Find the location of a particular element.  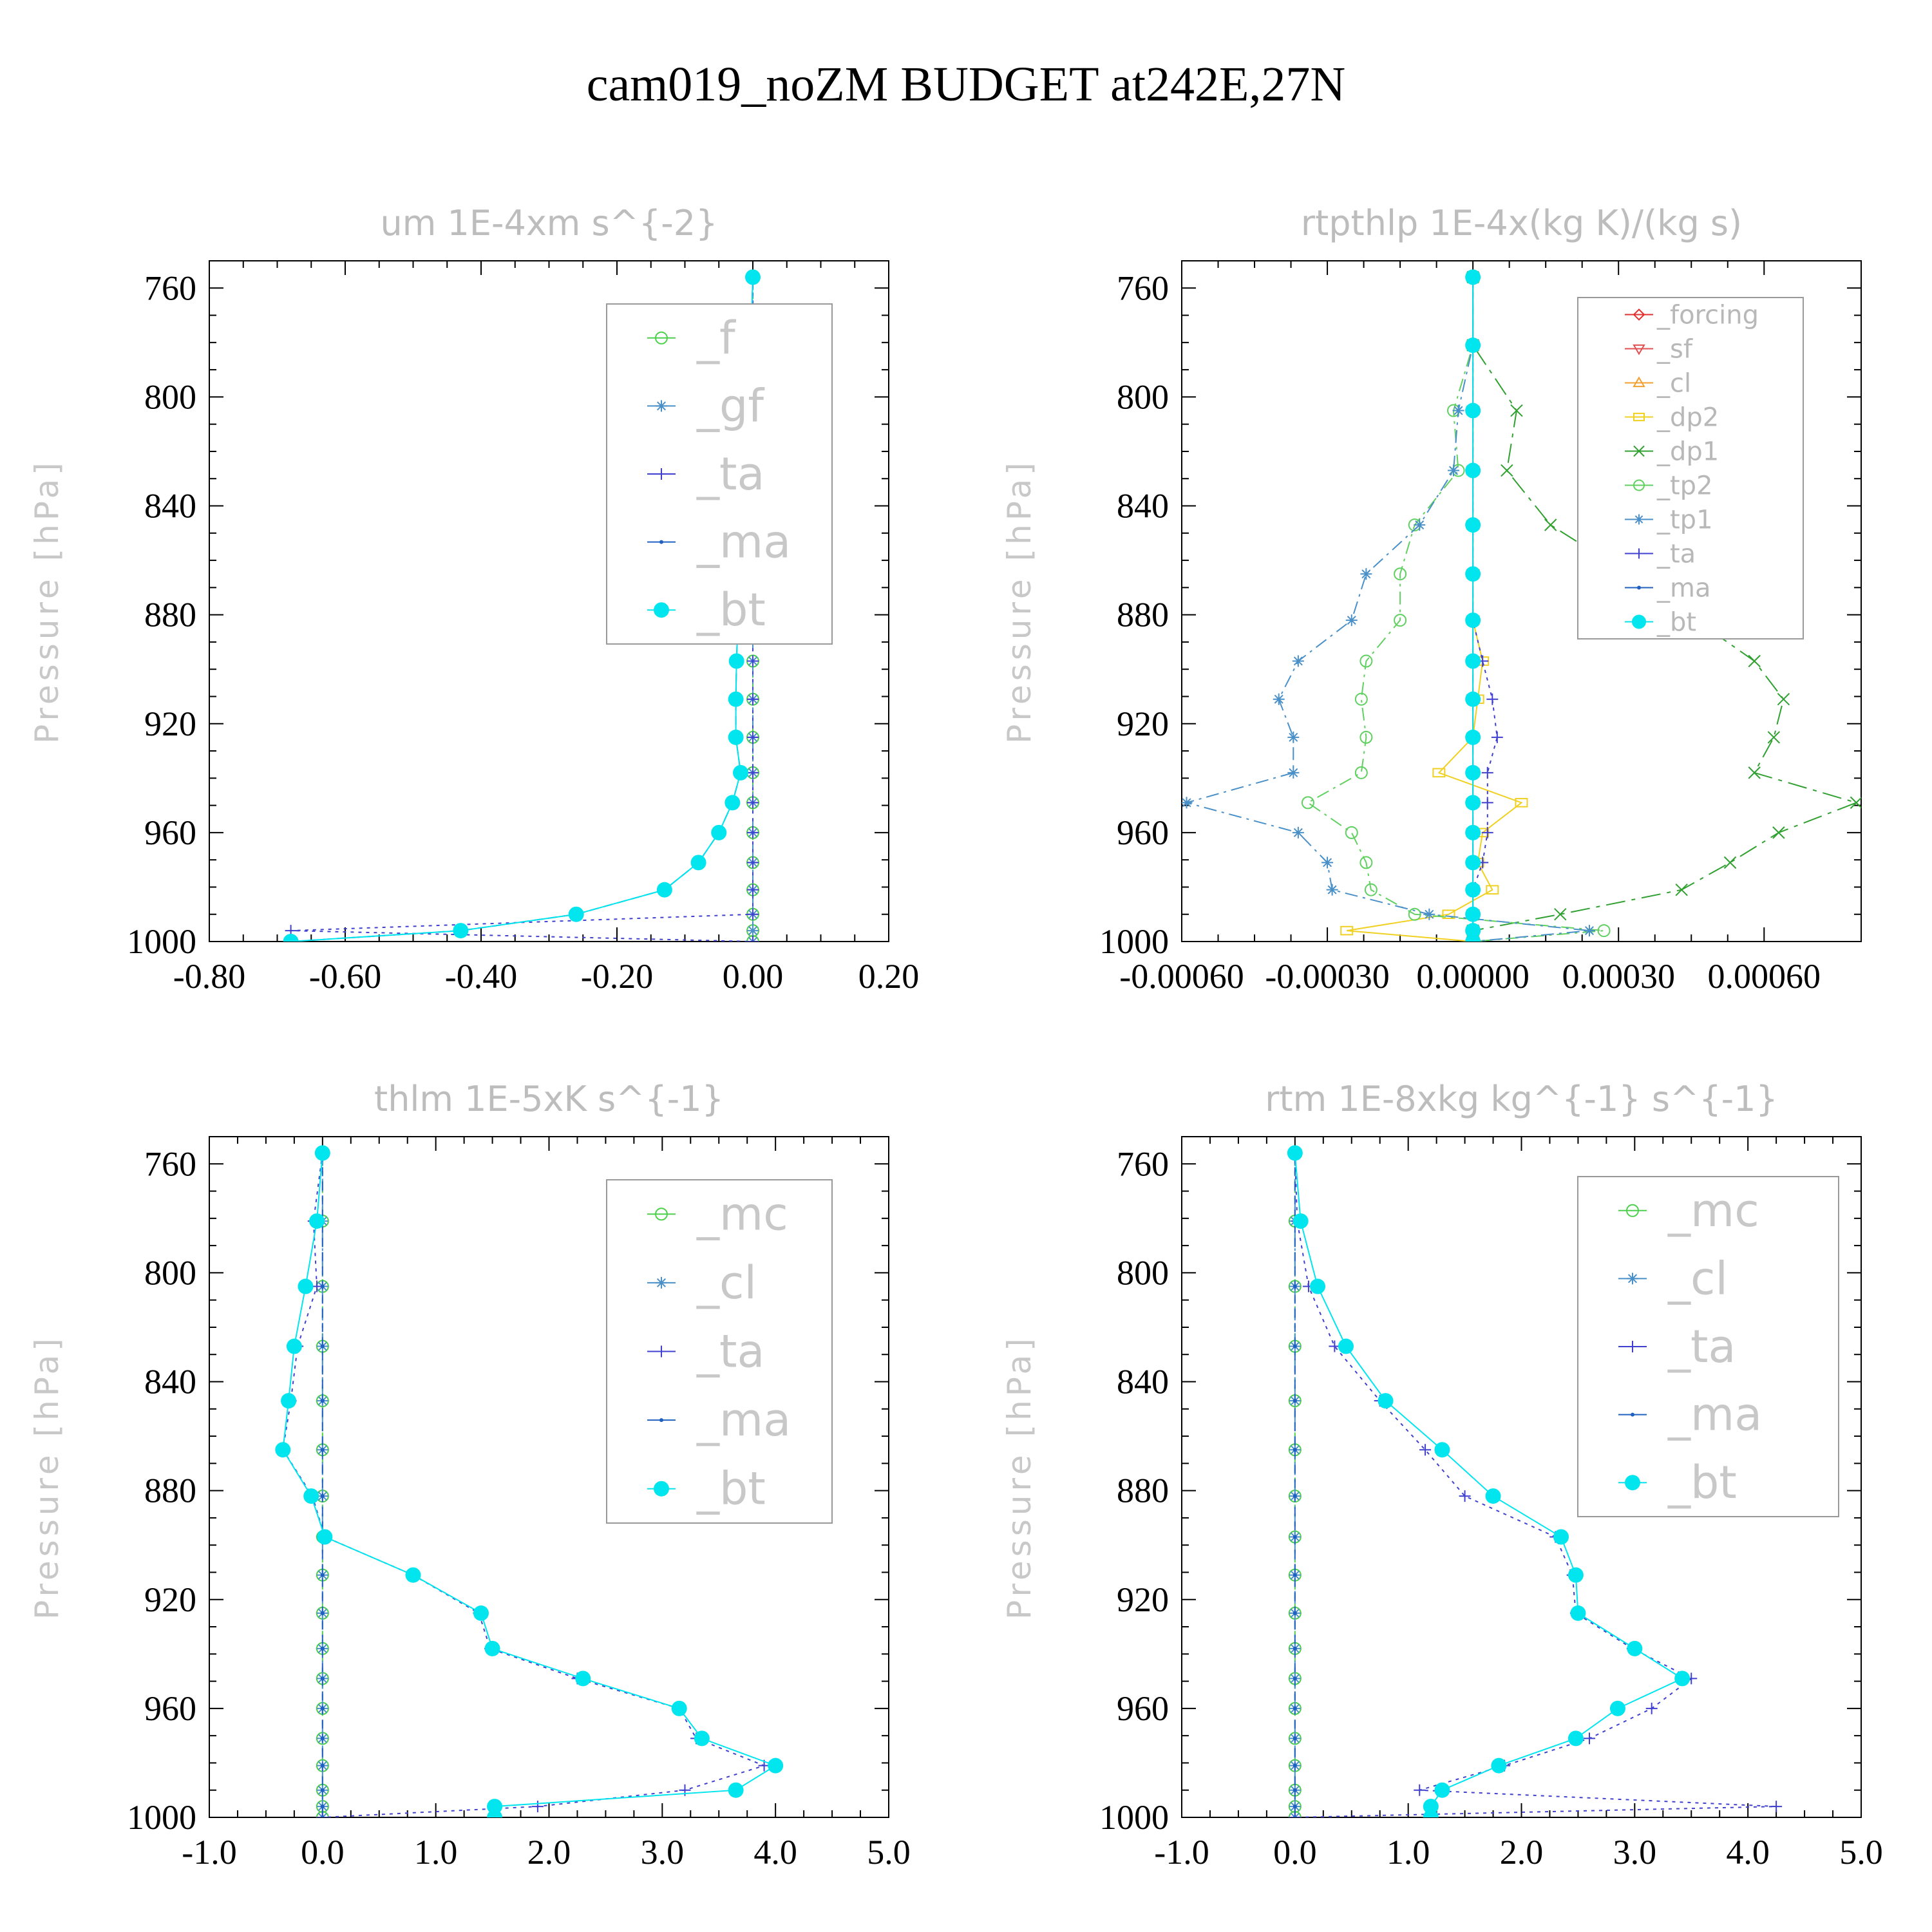

plot-frame is located at coordinates (1521, 601).